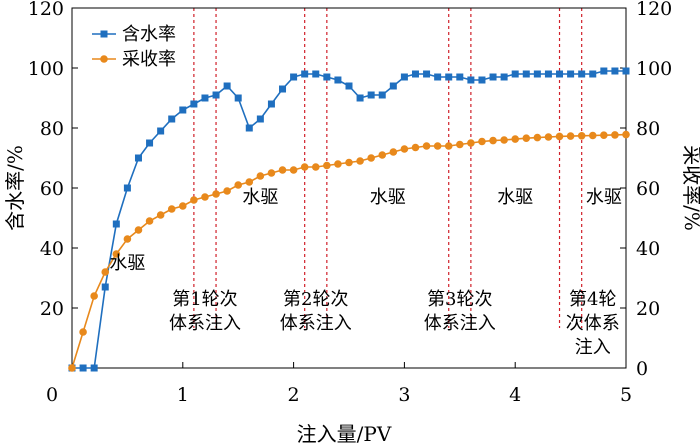 The width and height of the screenshot is (700, 446). Describe the element at coordinates (648, 129) in the screenshot. I see `y-right-tick-label: 80` at that location.